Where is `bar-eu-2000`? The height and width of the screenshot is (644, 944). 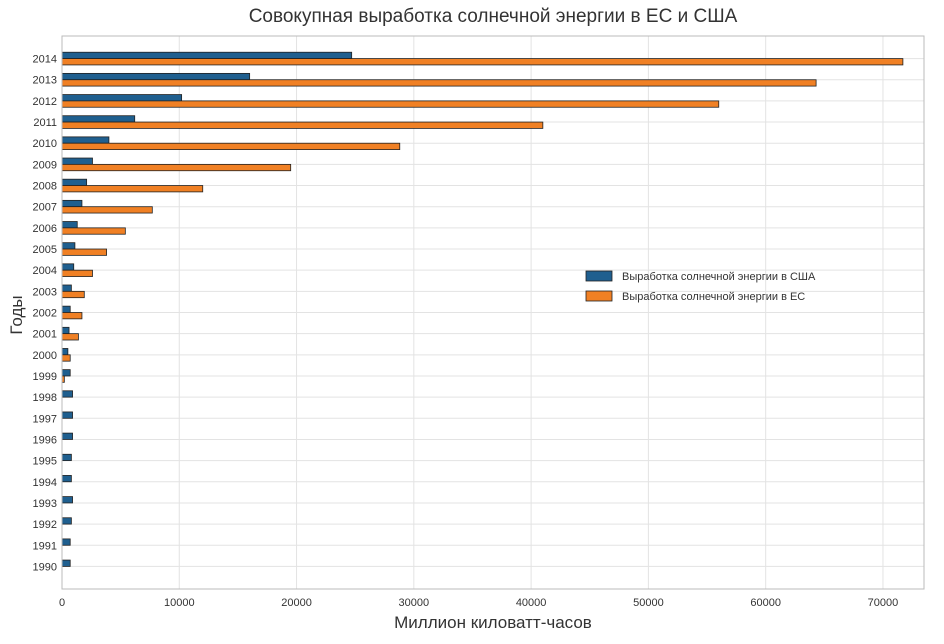
bar-eu-2000 is located at coordinates (66, 358).